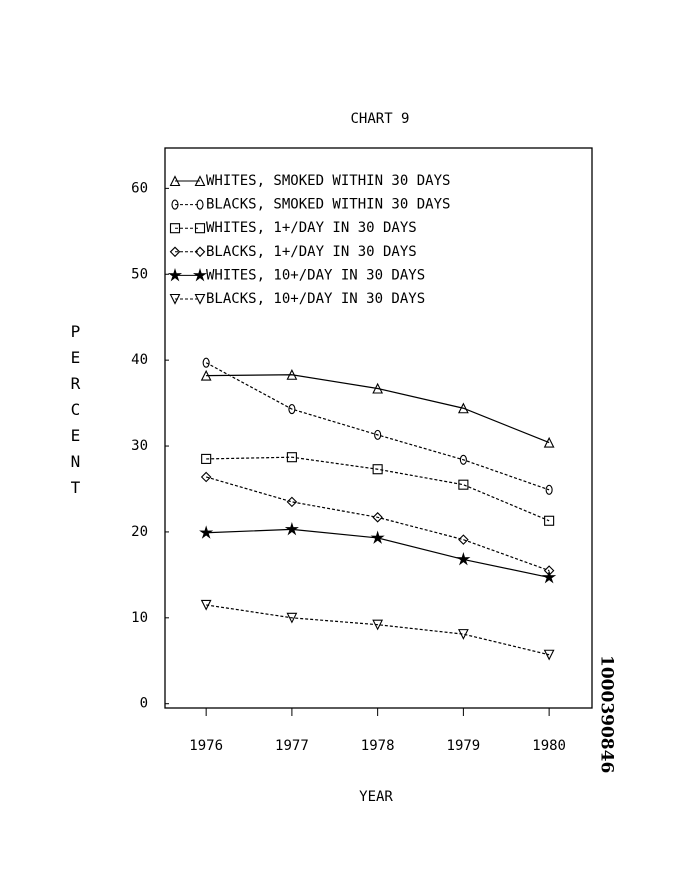  What do you see at coordinates (378, 746) in the screenshot?
I see `x-tick-label: 1978` at bounding box center [378, 746].